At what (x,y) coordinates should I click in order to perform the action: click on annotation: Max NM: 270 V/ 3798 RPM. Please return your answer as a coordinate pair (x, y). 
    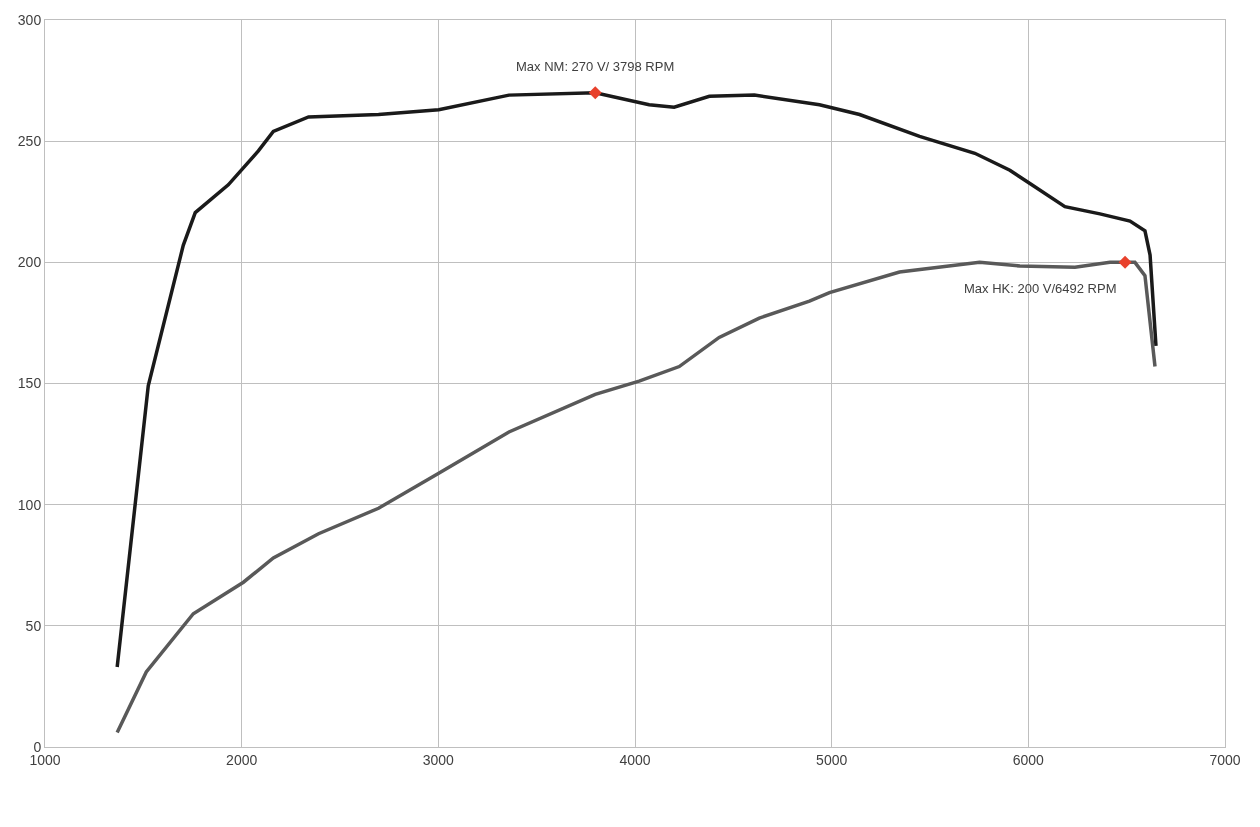
    Looking at the image, I should click on (595, 66).